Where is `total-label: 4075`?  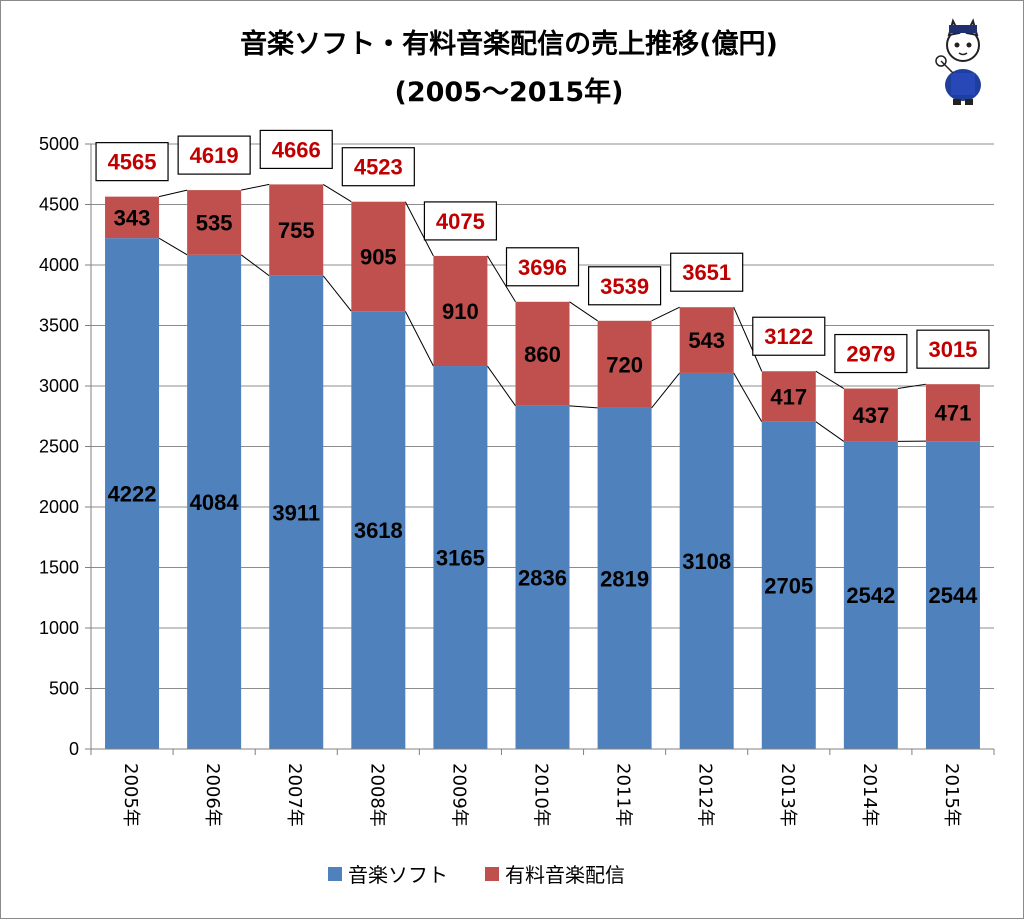
total-label: 4075 is located at coordinates (460, 221).